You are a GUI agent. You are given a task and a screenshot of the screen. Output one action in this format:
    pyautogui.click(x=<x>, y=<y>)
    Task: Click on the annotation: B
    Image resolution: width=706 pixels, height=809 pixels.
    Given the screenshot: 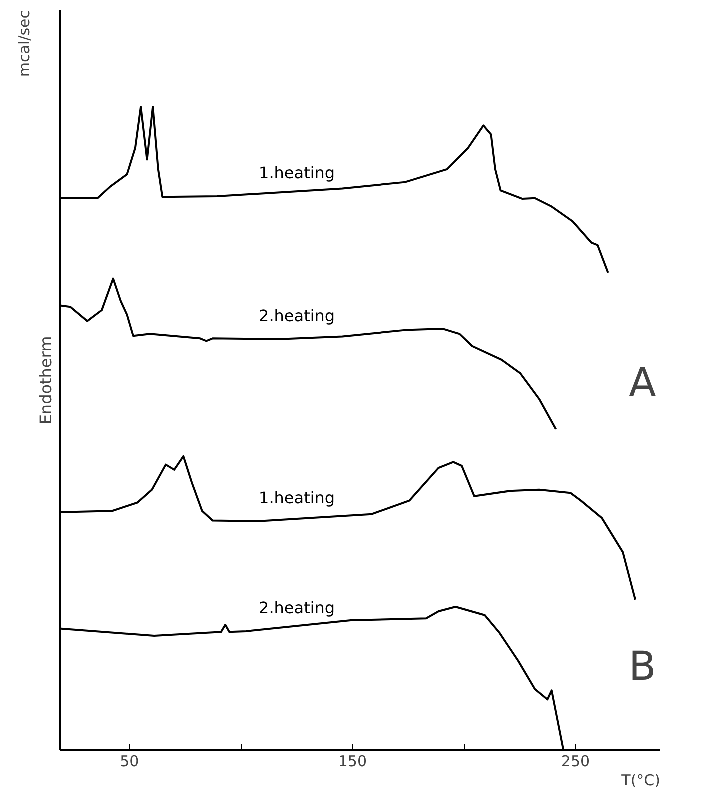 What is the action you would take?
    pyautogui.click(x=642, y=667)
    